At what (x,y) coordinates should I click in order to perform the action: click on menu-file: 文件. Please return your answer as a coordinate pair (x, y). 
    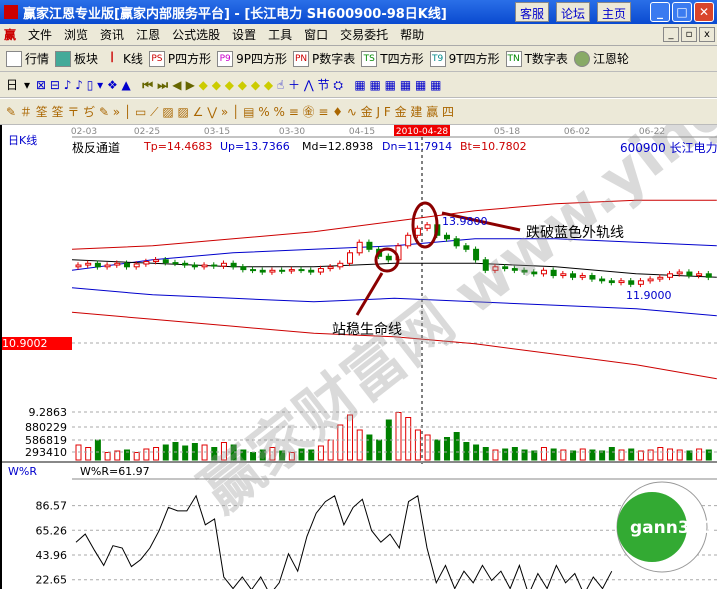
    Looking at the image, I should click on (40, 35).